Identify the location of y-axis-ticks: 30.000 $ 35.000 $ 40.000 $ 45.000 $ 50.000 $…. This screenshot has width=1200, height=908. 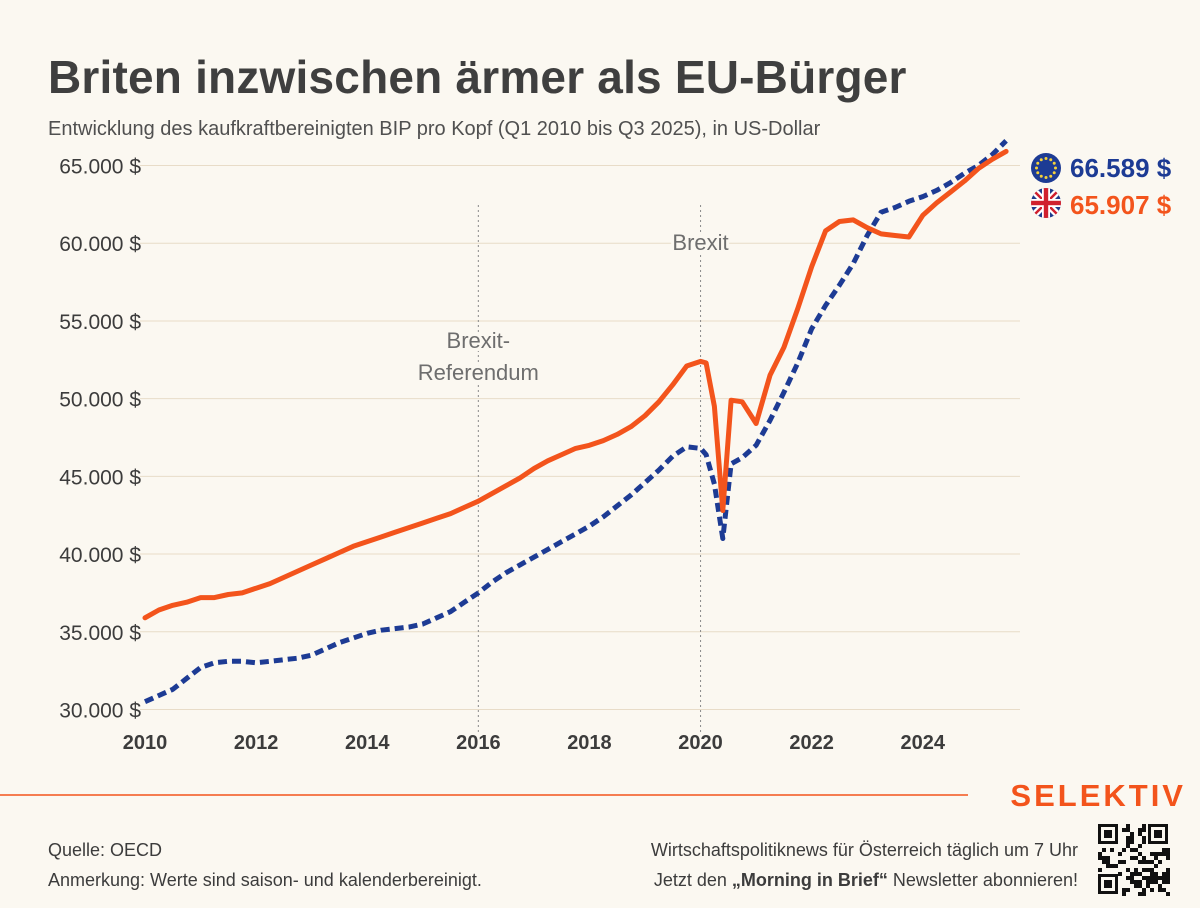
(100, 439).